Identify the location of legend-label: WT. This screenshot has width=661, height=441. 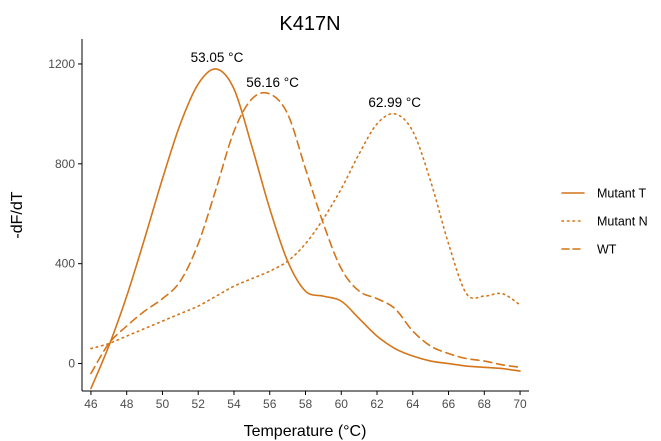
(607, 250).